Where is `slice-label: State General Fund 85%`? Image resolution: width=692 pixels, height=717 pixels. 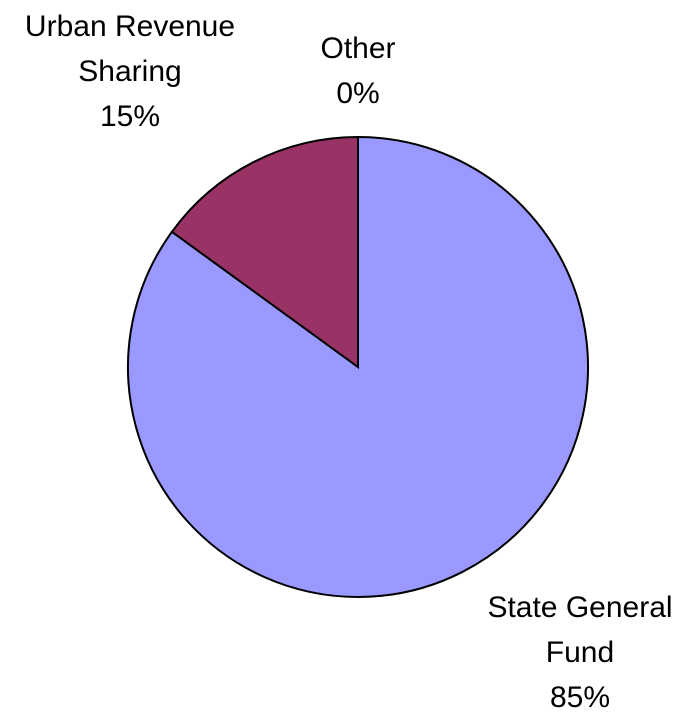
slice-label: State General Fund 85% is located at coordinates (578, 651).